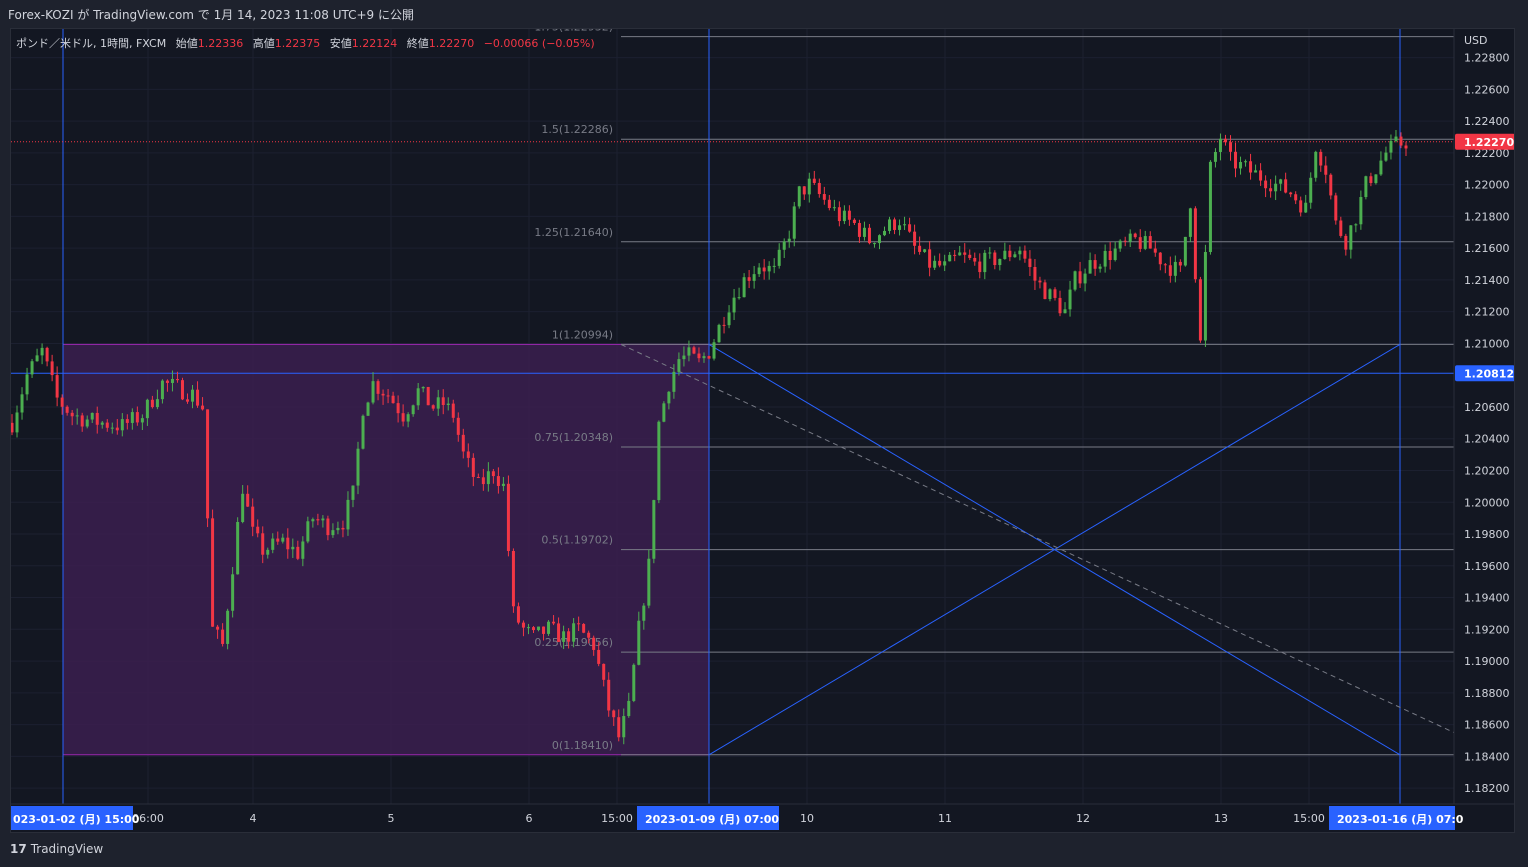  What do you see at coordinates (1487, 756) in the screenshot?
I see `price-tick-label: 1.18400` at bounding box center [1487, 756].